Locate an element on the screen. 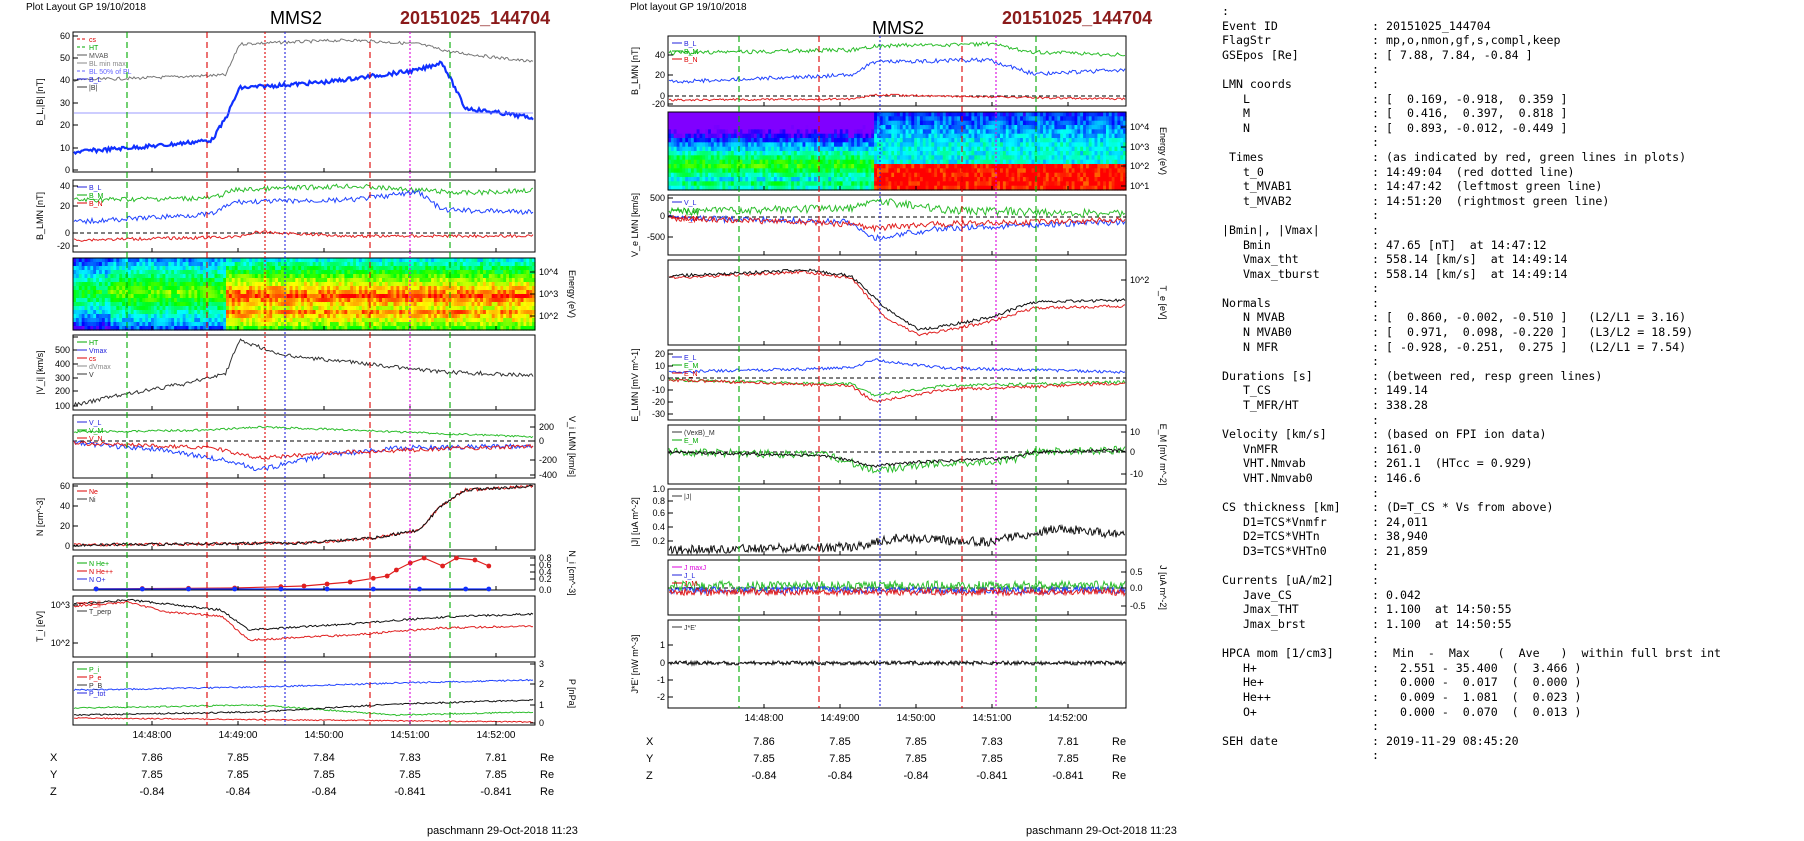 The width and height of the screenshot is (1804, 841). y-tick-label: 0 is located at coordinates (541, 441).